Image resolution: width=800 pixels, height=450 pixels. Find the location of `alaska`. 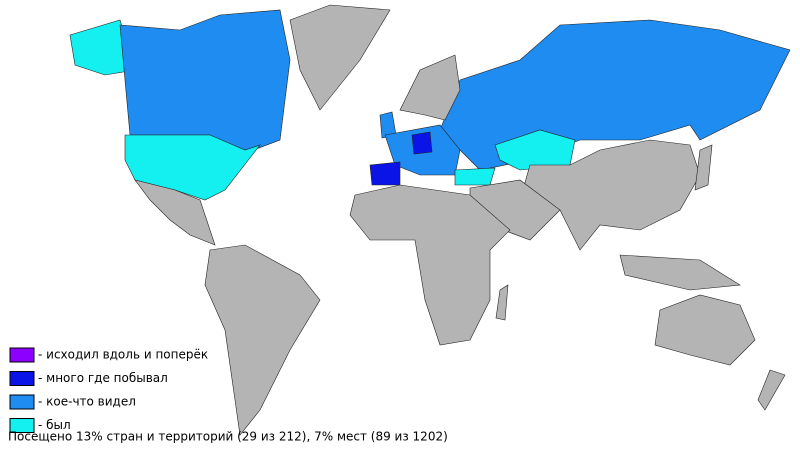

alaska is located at coordinates (102, 47).